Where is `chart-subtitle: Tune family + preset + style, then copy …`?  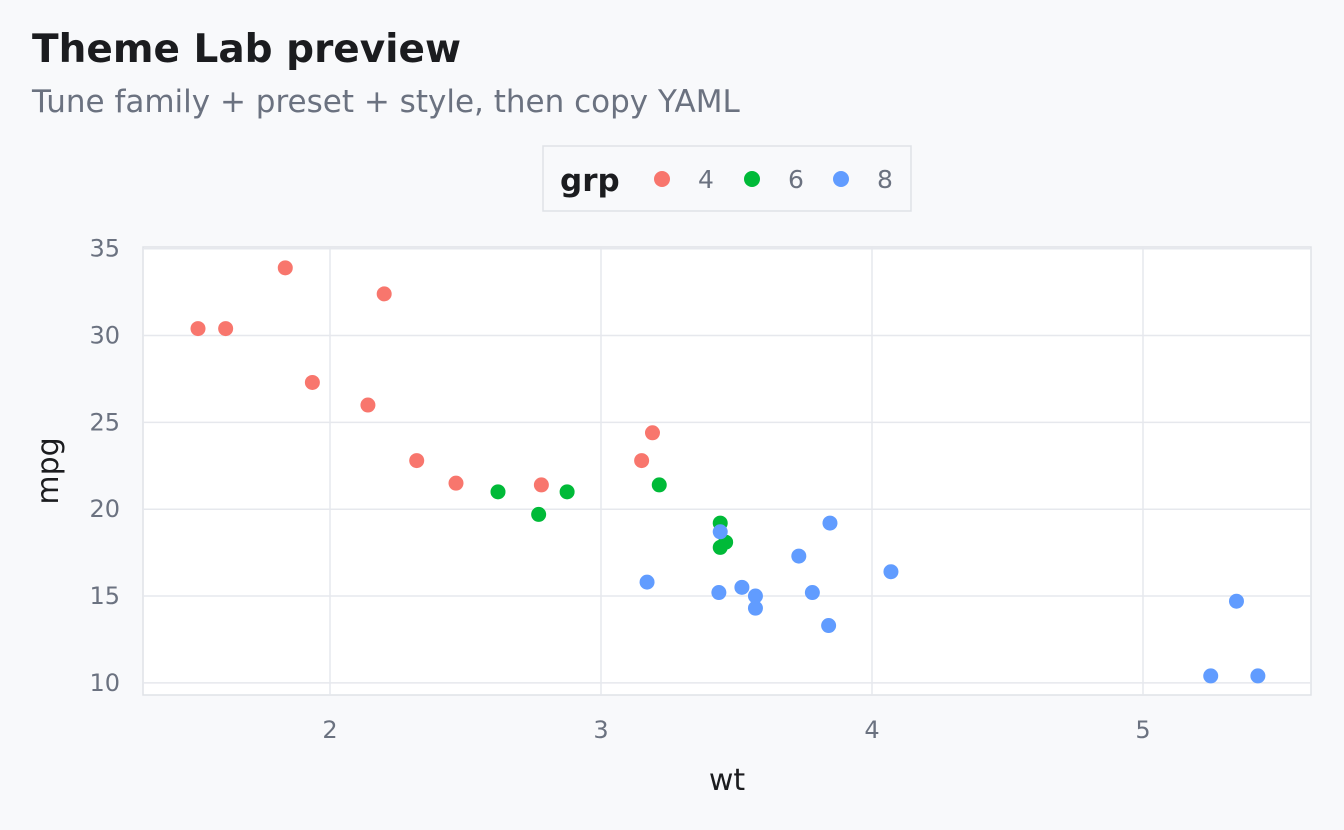 chart-subtitle: Tune family + preset + style, then copy … is located at coordinates (385, 102).